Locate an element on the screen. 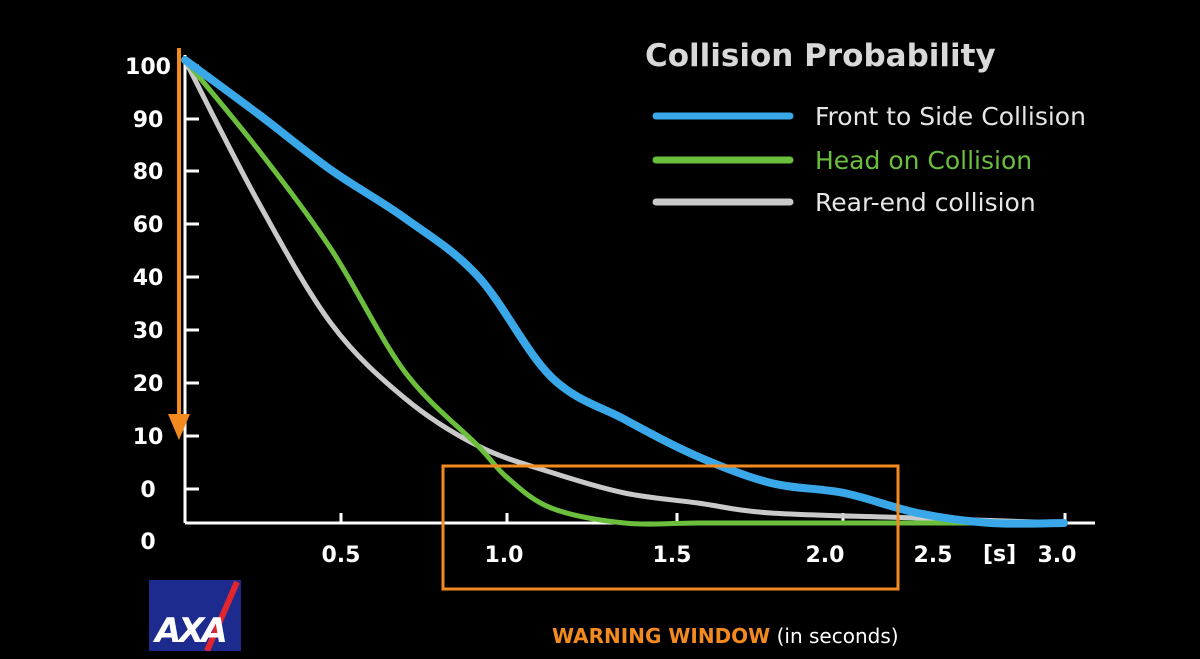  y-tick-label: 10 is located at coordinates (148, 437).